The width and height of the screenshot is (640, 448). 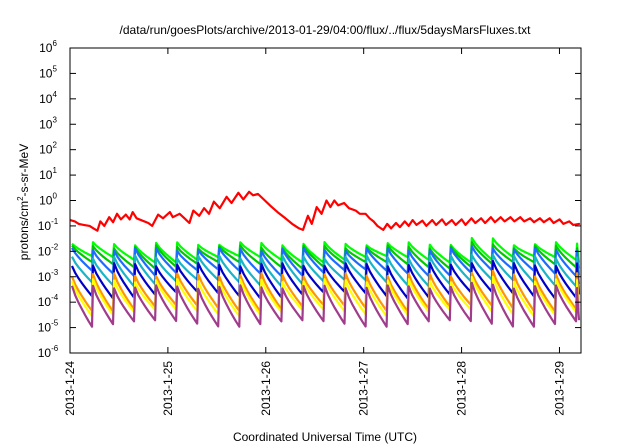 What do you see at coordinates (48, 250) in the screenshot?
I see `y-tick-label: 10⁻²` at bounding box center [48, 250].